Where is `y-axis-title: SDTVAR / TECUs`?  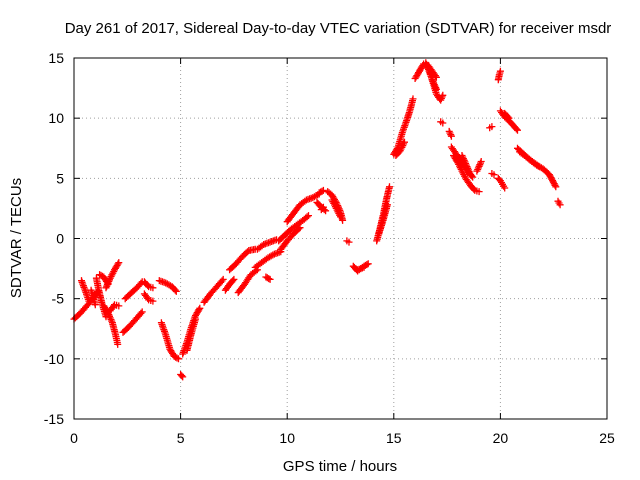 y-axis-title: SDTVAR / TECUs is located at coordinates (16, 238).